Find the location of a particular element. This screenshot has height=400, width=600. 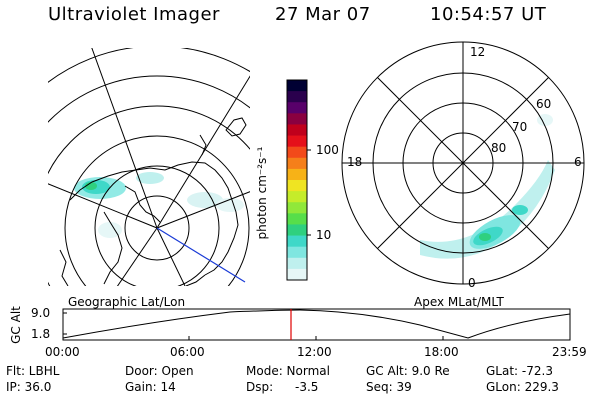

altitude-yticks is located at coordinates (65, 323).